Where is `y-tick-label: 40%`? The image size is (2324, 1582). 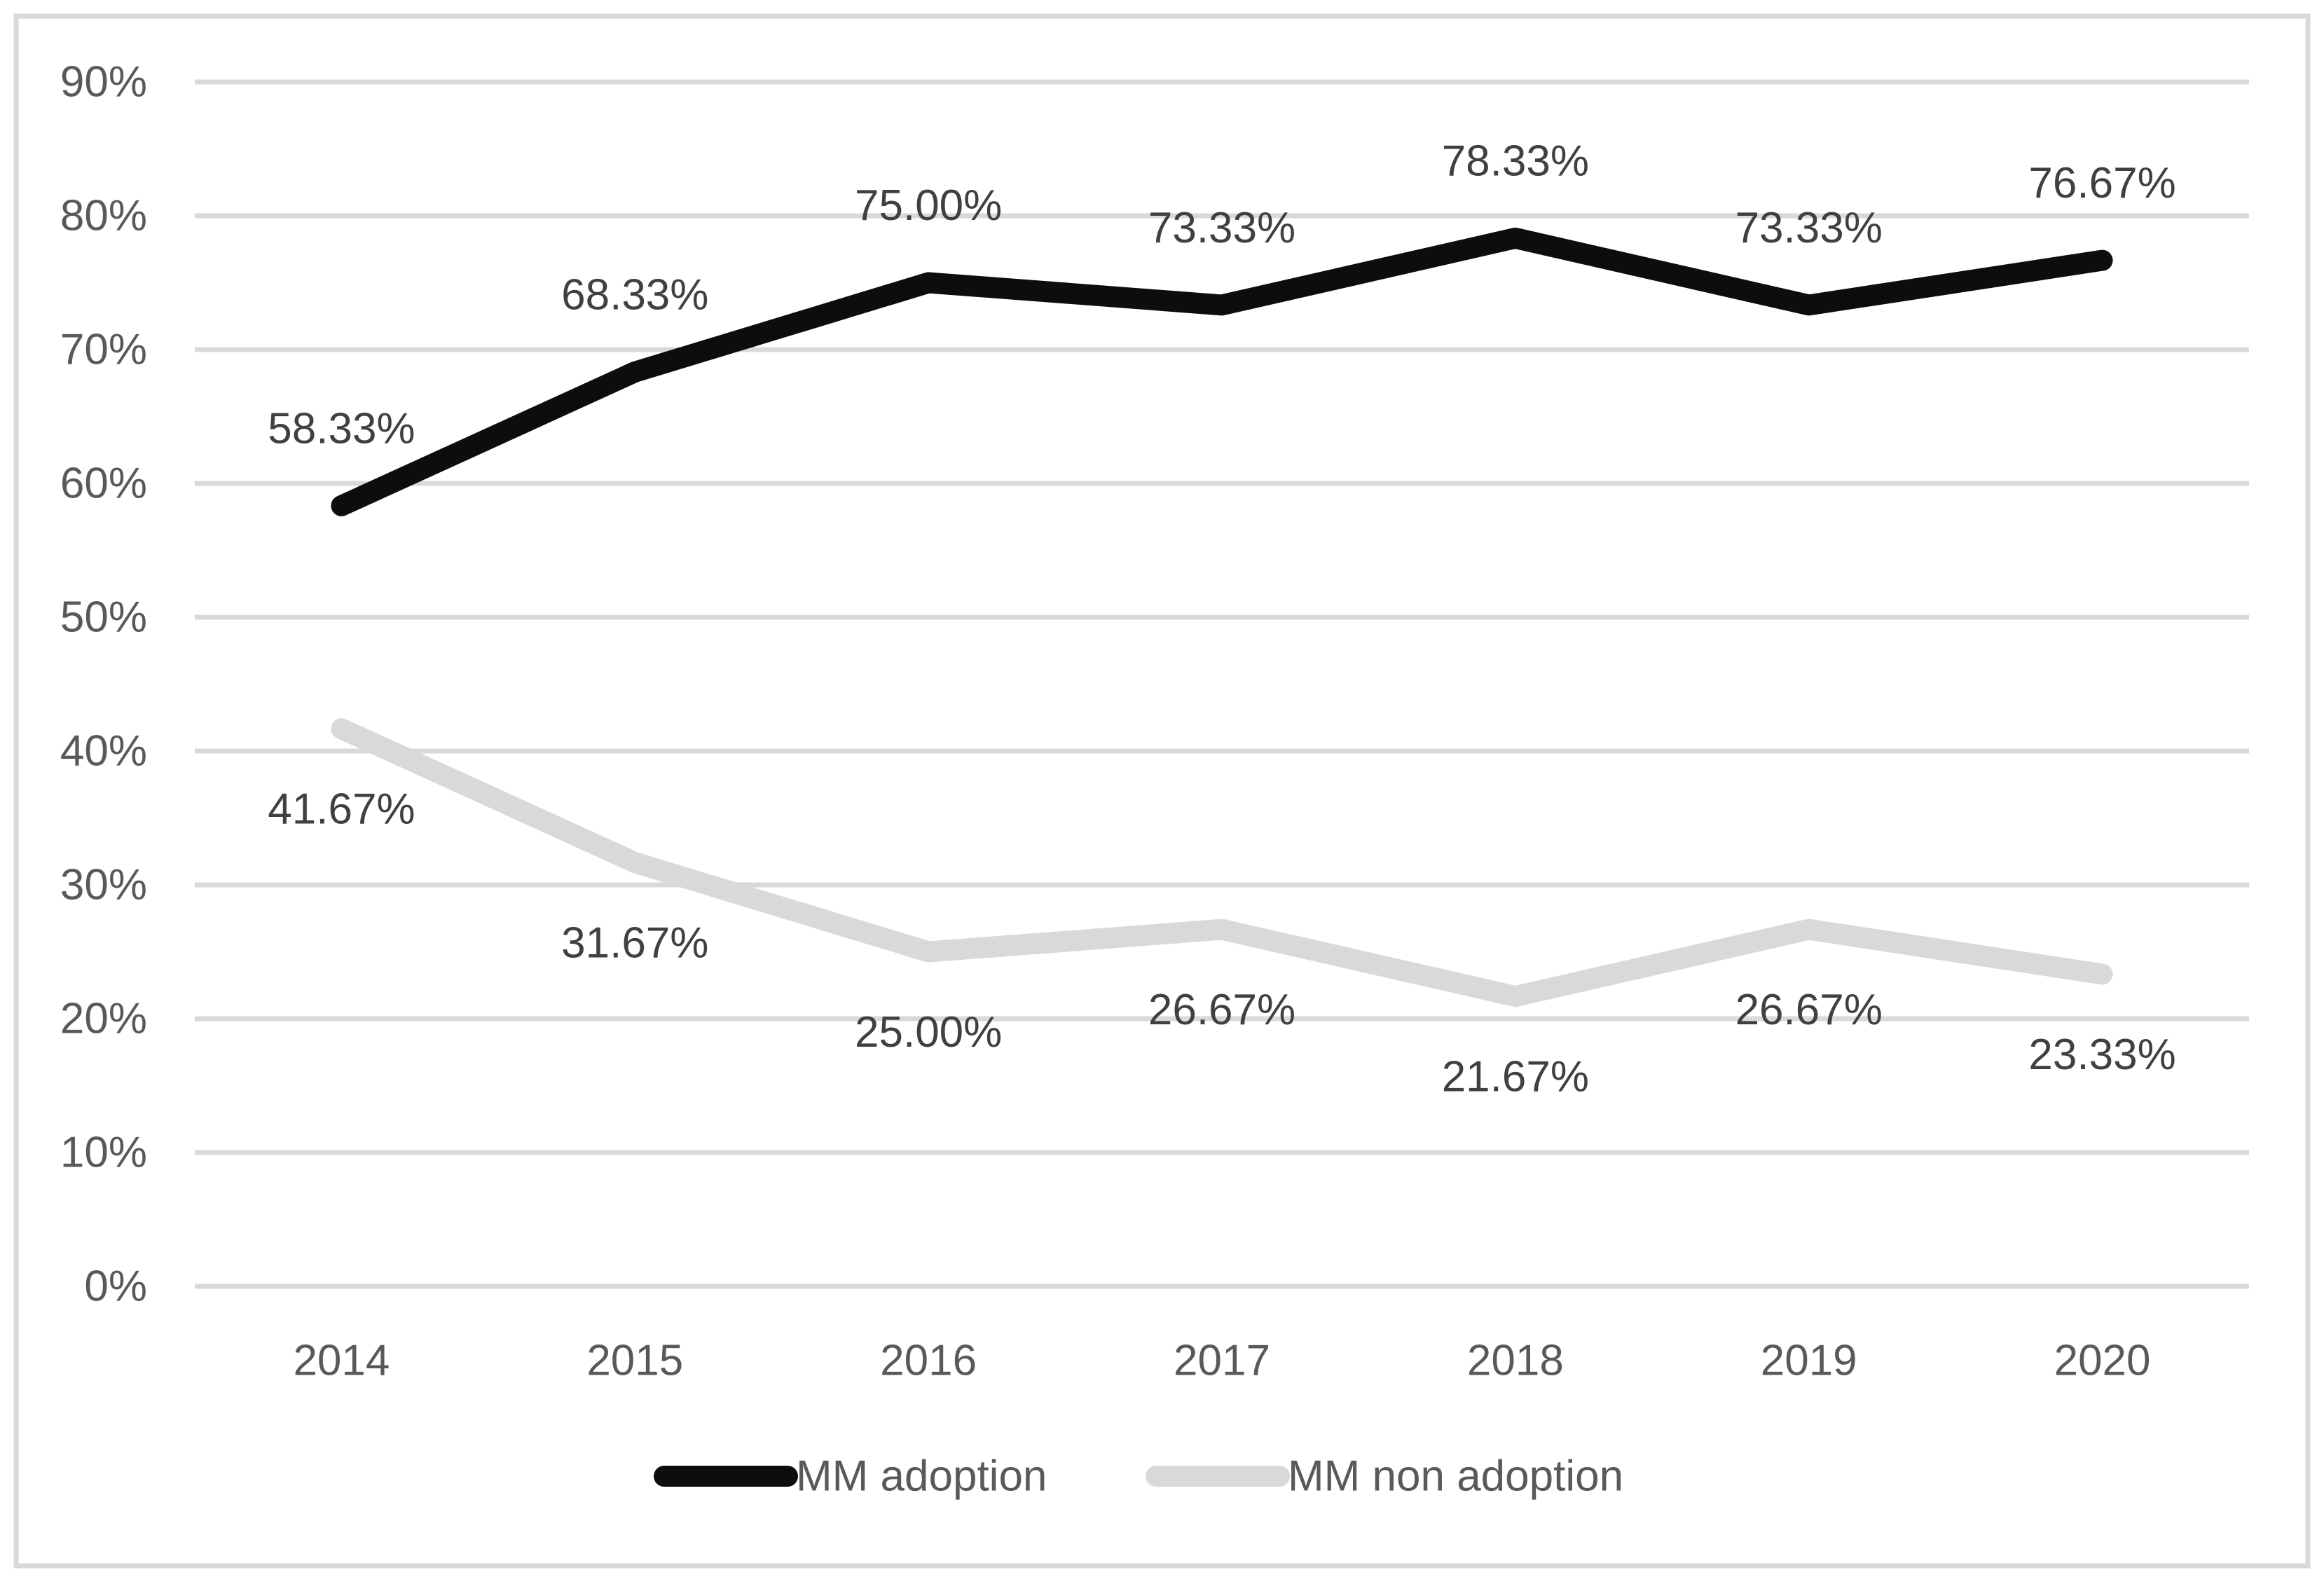
y-tick-label: 40% is located at coordinates (103, 752).